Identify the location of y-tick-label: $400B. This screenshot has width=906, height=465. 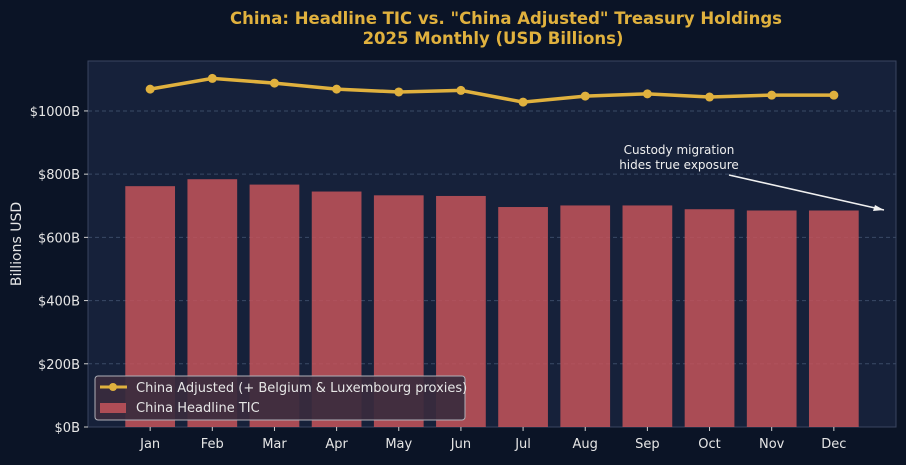
(59, 302).